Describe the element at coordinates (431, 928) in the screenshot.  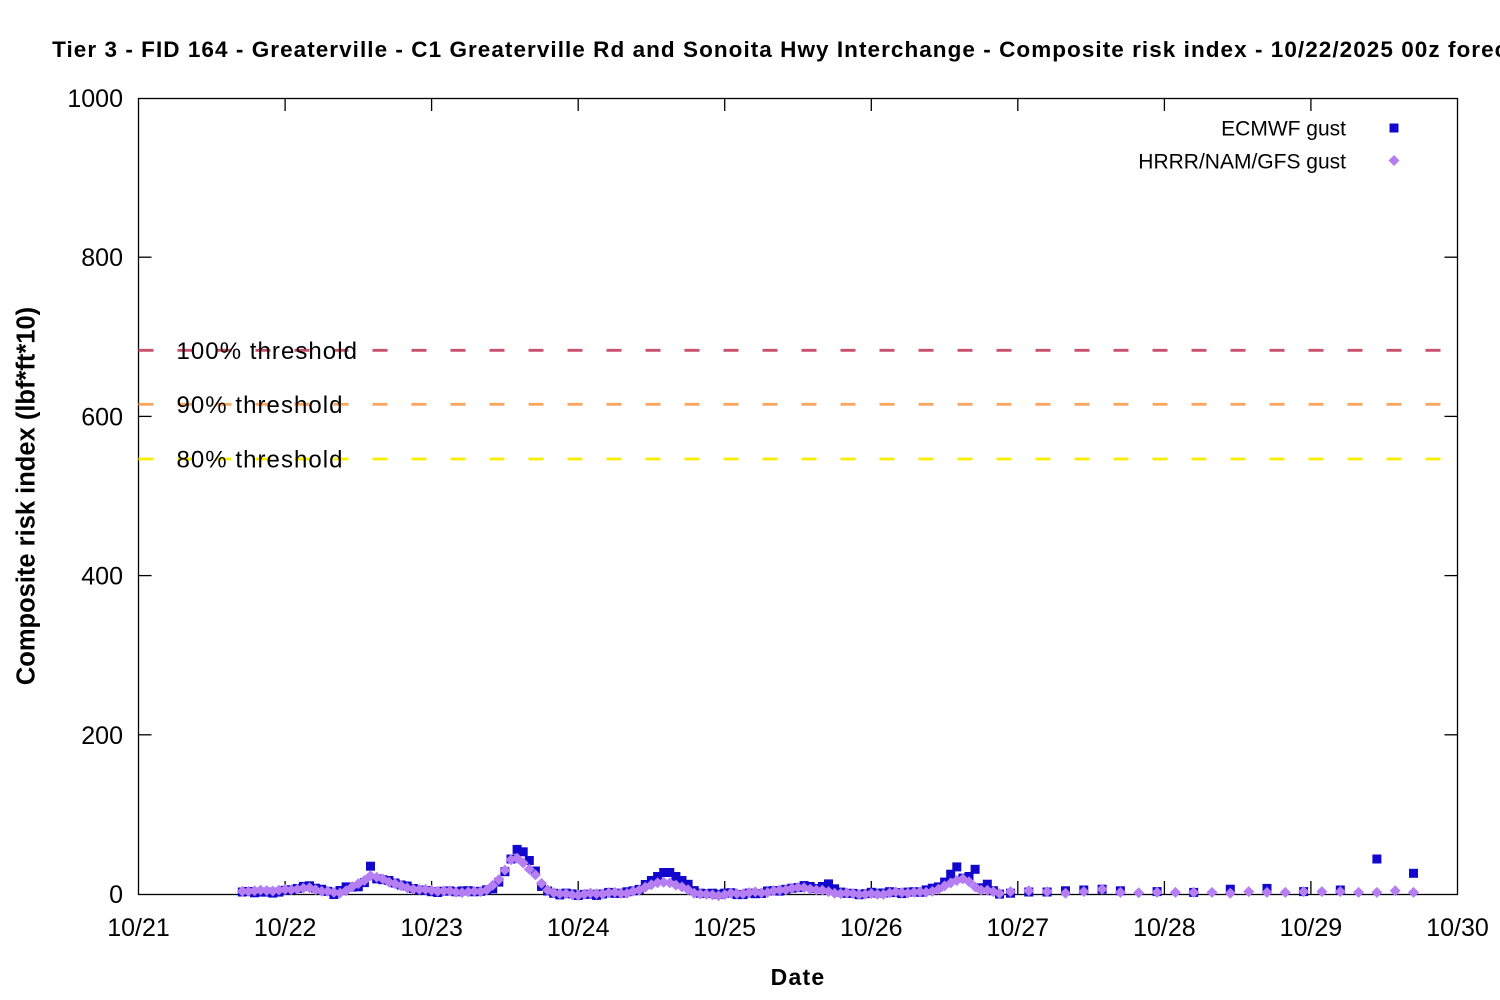
I see `svg-text: 10/23` at that location.